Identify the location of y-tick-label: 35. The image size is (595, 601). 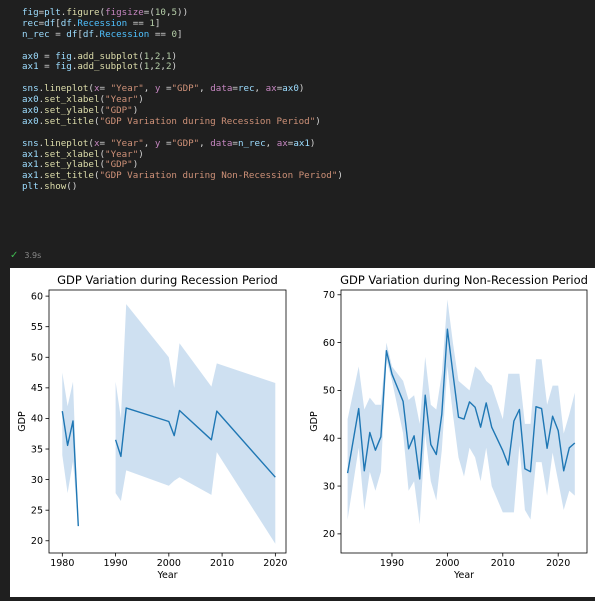
(37, 449).